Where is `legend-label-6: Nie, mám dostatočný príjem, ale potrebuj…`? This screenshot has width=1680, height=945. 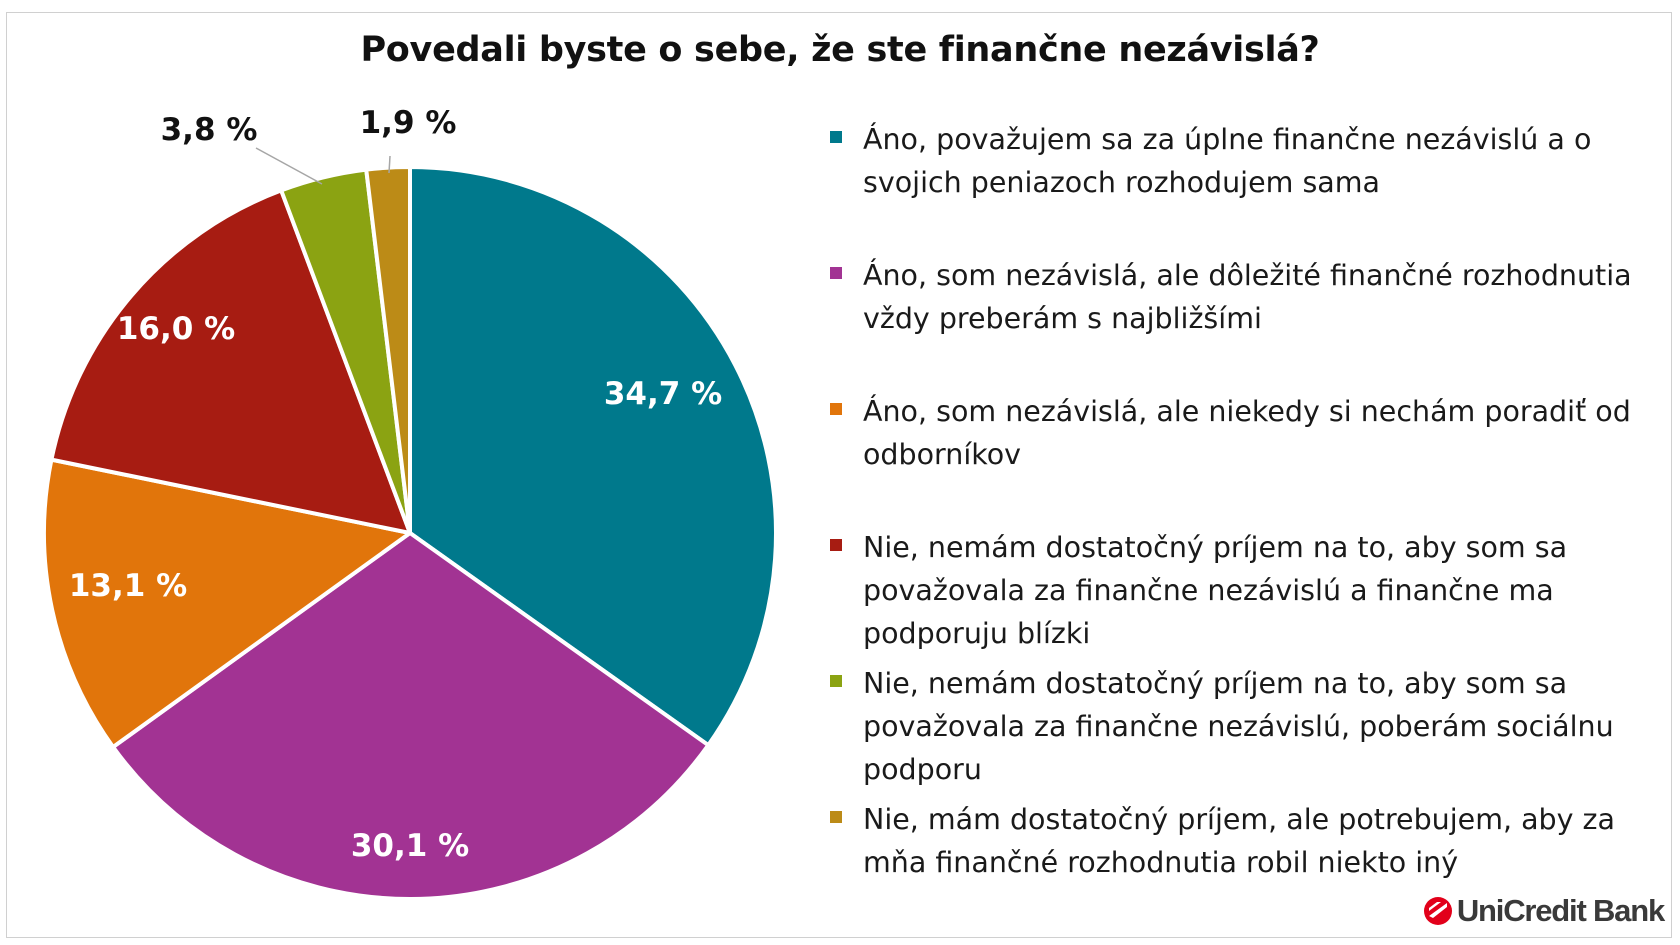
legend-label-6: Nie, mám dostatočný príjem, ale potrebuj… is located at coordinates (1239, 841).